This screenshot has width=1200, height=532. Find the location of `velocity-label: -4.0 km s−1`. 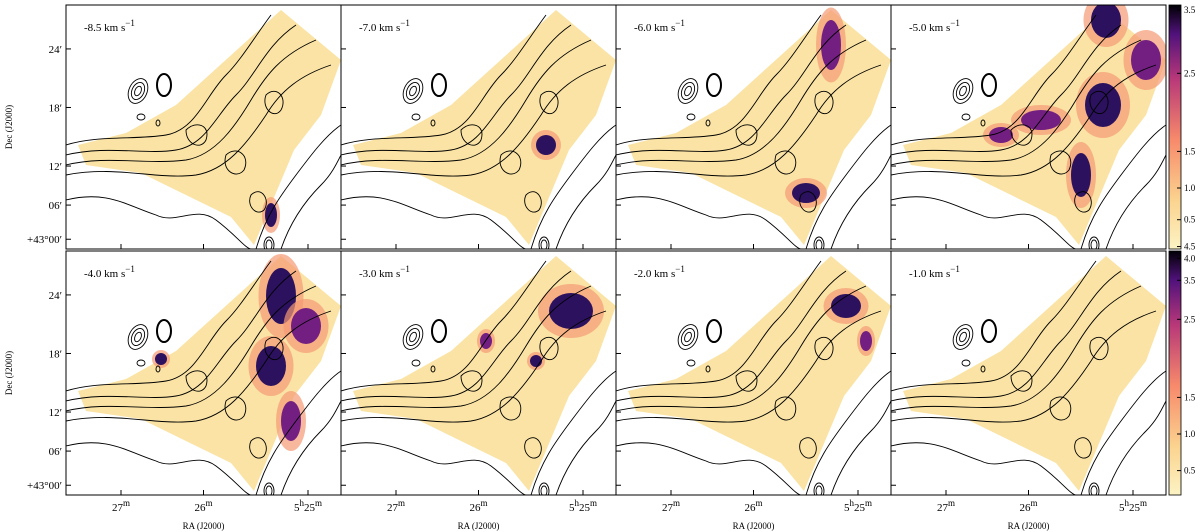

velocity-label: -4.0 km s−1 is located at coordinates (109, 272).